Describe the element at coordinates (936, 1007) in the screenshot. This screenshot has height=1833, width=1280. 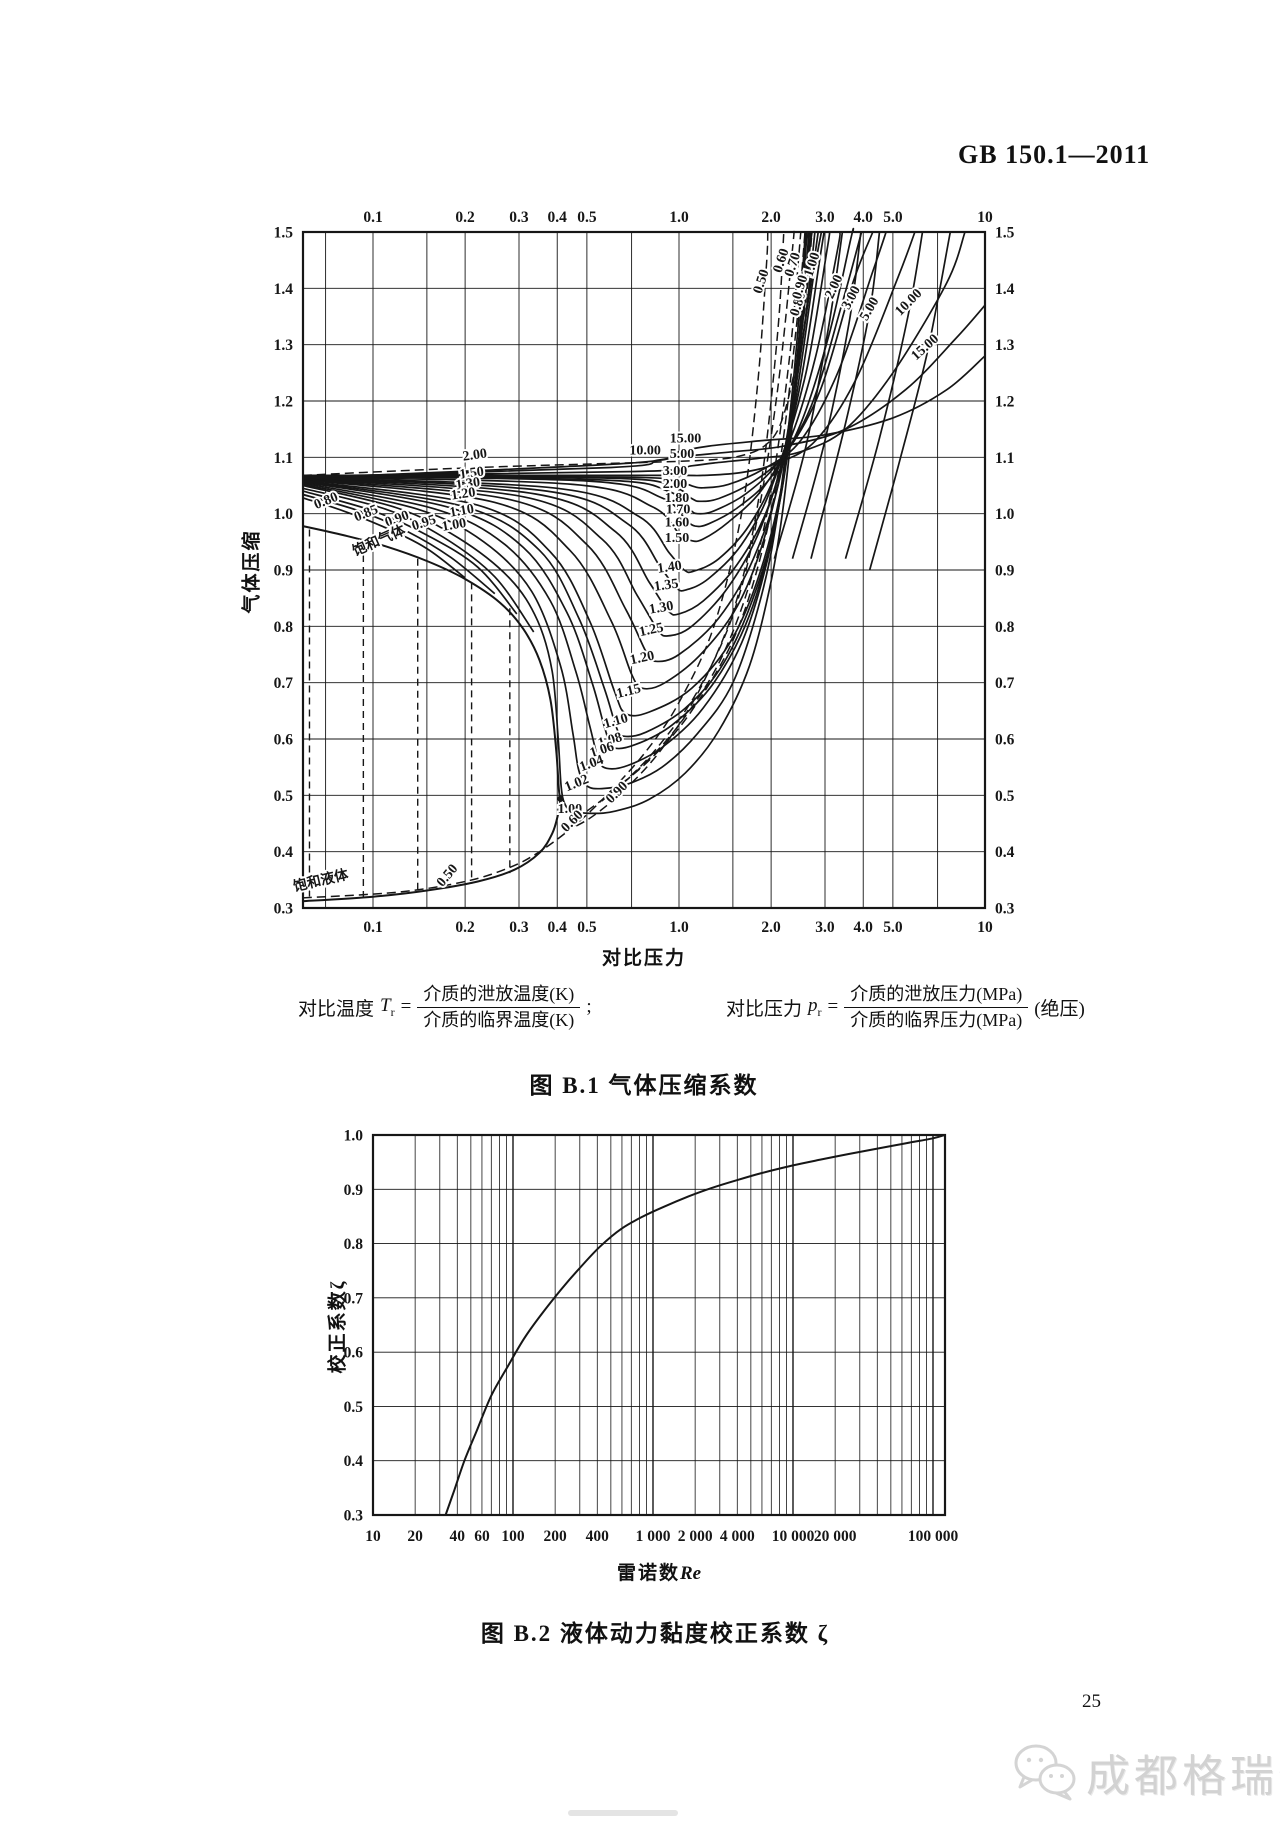
I see `formula-p-fraction: 介质的泄放压力(MPa) 介质的临界压力(MPa)` at that location.